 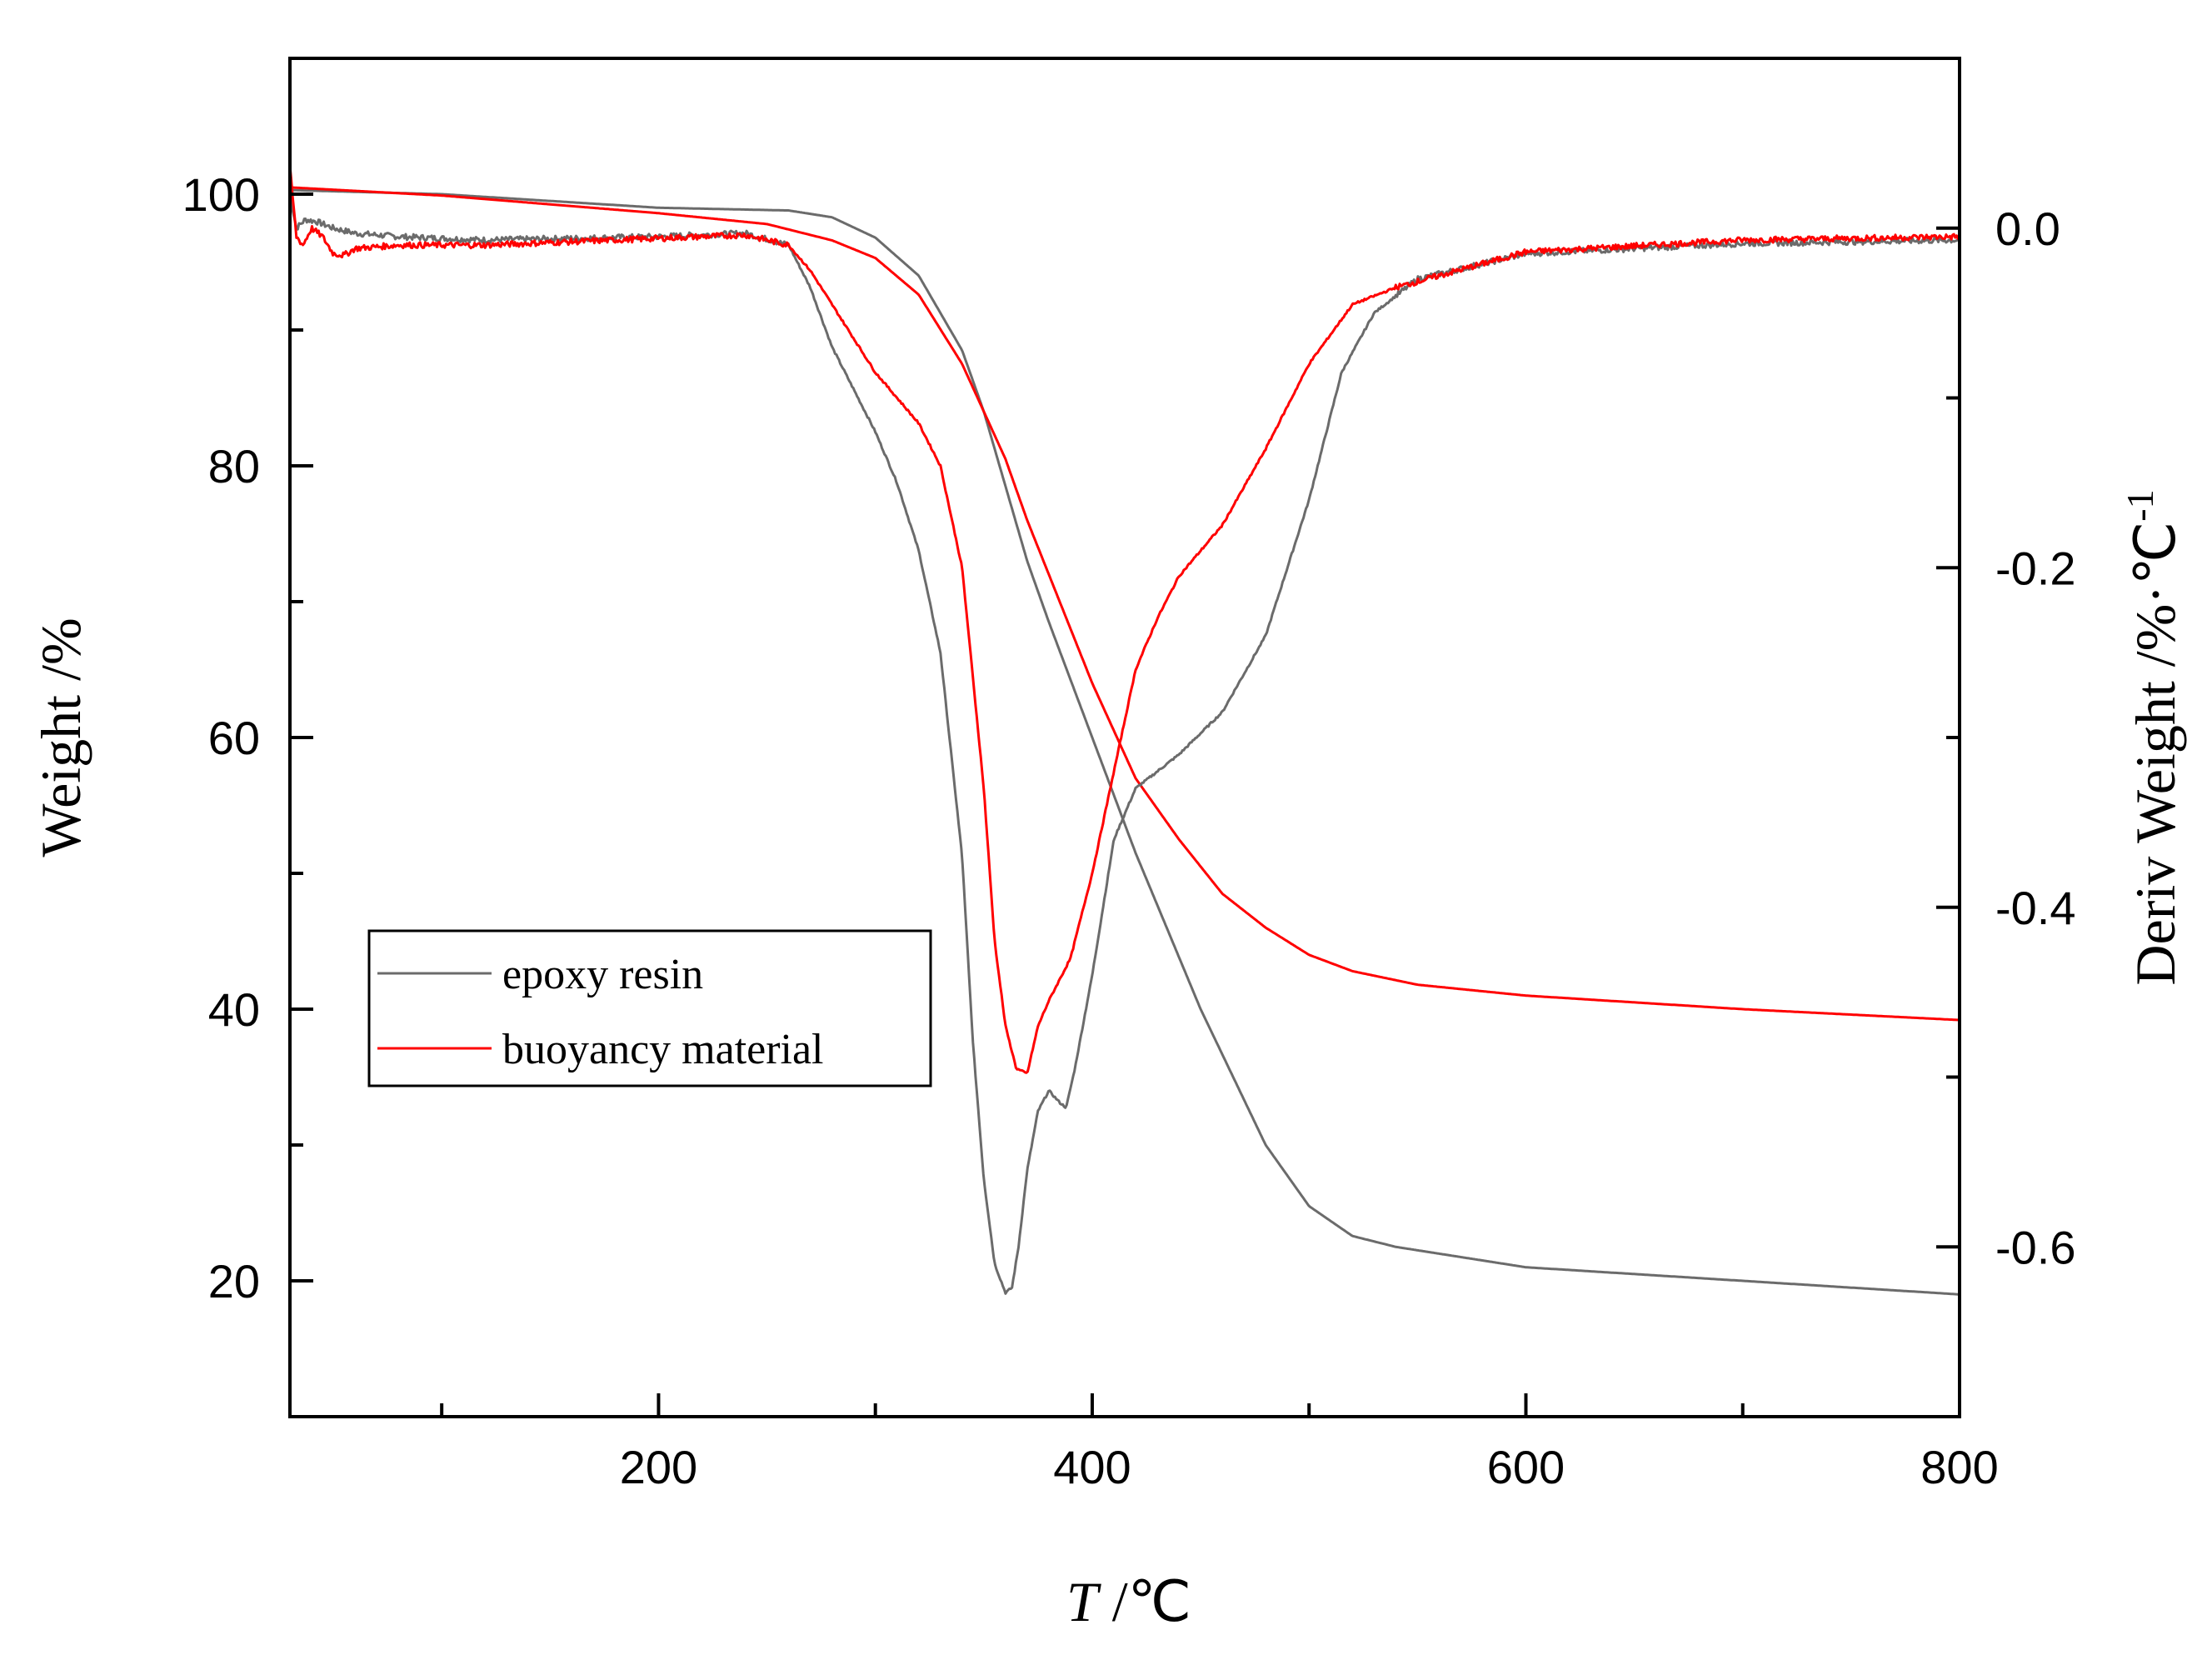 What do you see at coordinates (234, 1009) in the screenshot?
I see `y-left-tick-label: 40` at bounding box center [234, 1009].